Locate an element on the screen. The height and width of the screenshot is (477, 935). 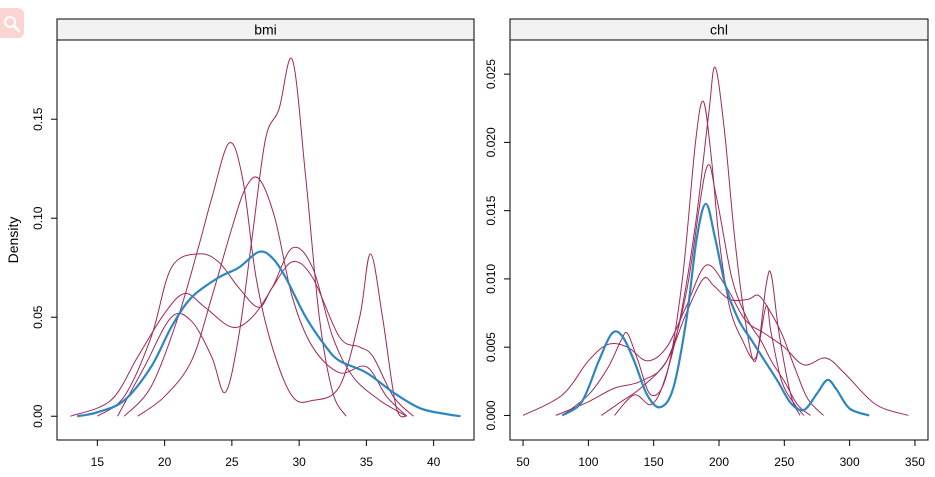
y-tick-label: 0.015 is located at coordinates (491, 210).